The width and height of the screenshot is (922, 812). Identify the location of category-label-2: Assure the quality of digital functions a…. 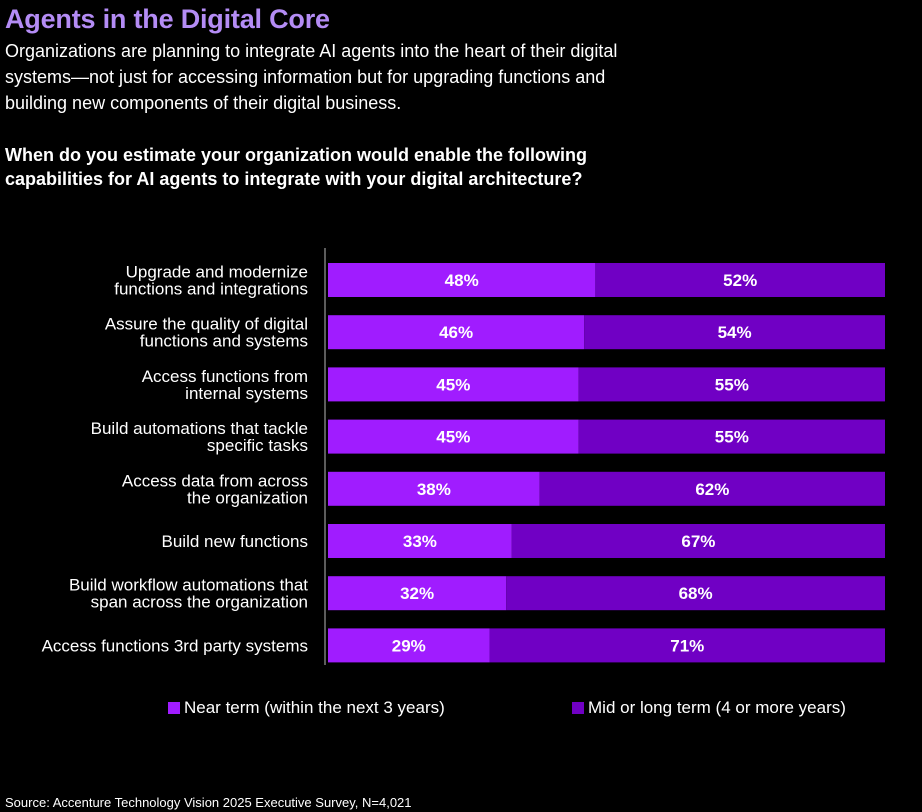
(206, 333).